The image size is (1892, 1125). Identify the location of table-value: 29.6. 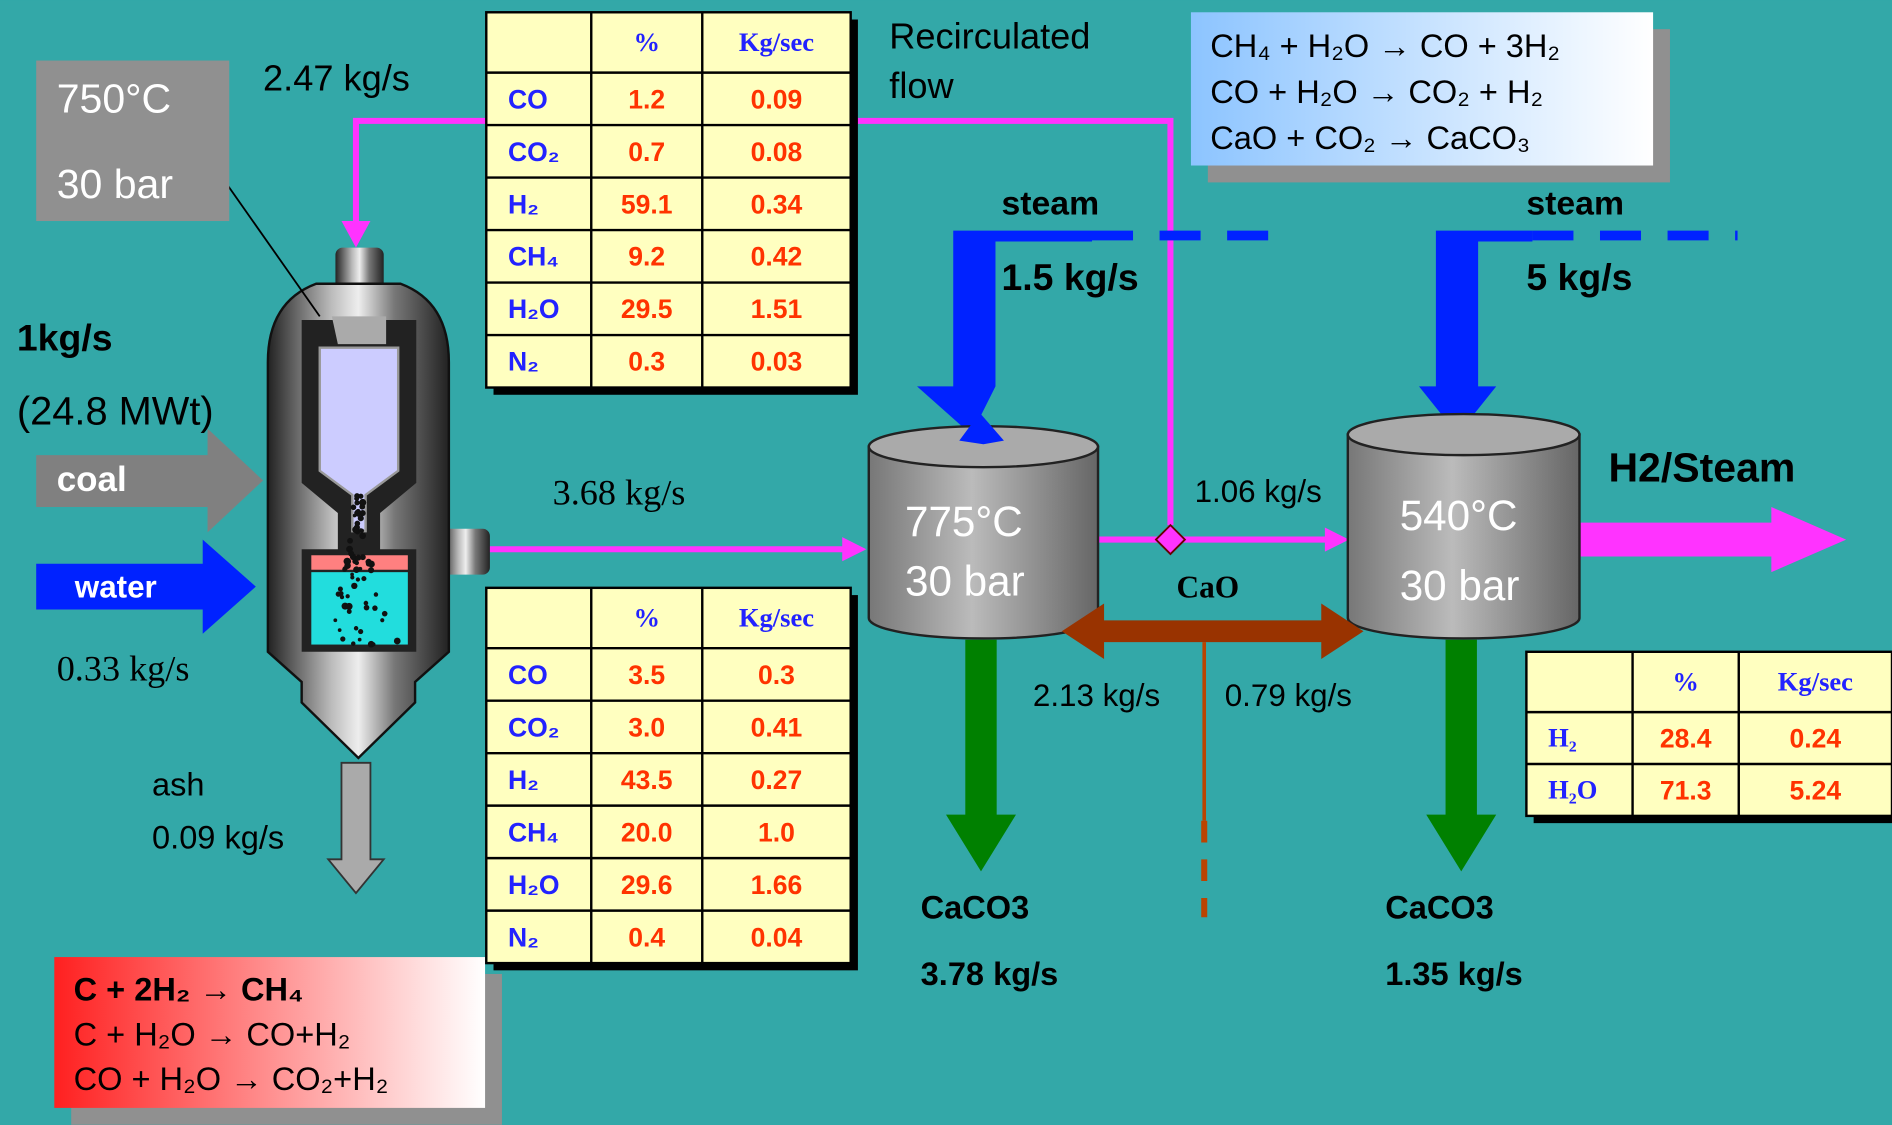
(647, 885).